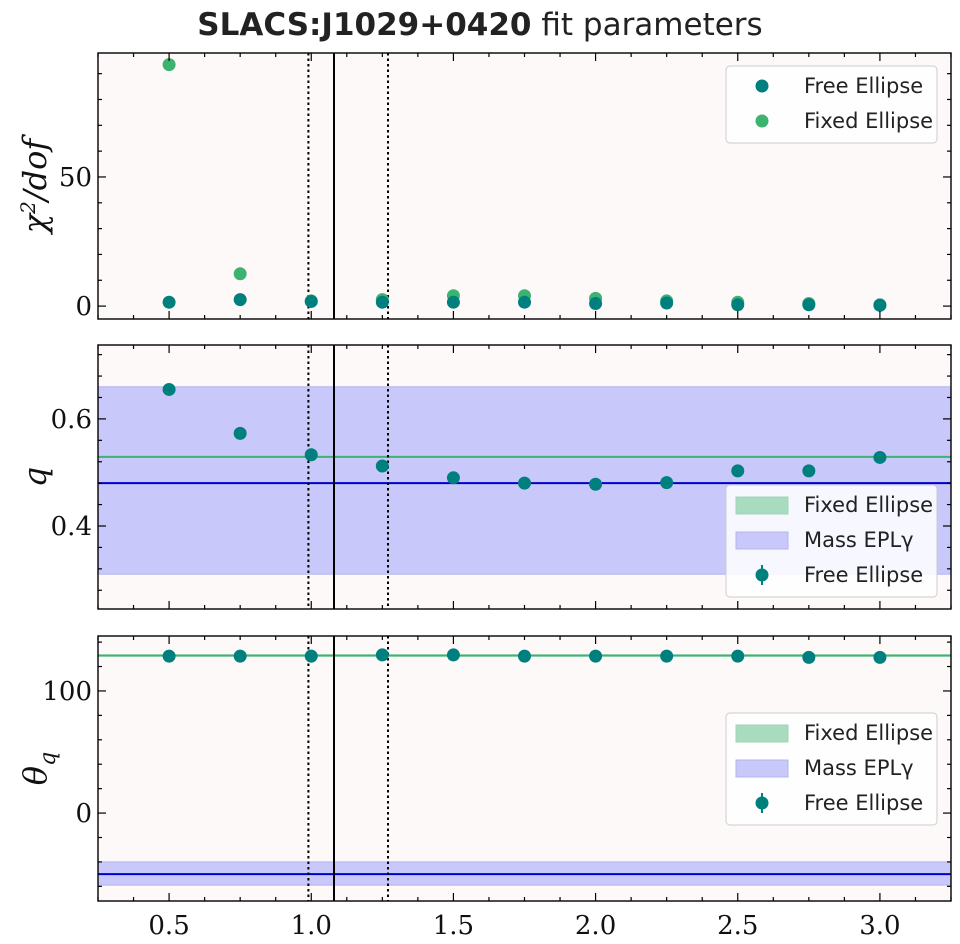 The image size is (960, 944). What do you see at coordinates (311, 926) in the screenshot?
I see `x-tick-label: 1.0` at bounding box center [311, 926].